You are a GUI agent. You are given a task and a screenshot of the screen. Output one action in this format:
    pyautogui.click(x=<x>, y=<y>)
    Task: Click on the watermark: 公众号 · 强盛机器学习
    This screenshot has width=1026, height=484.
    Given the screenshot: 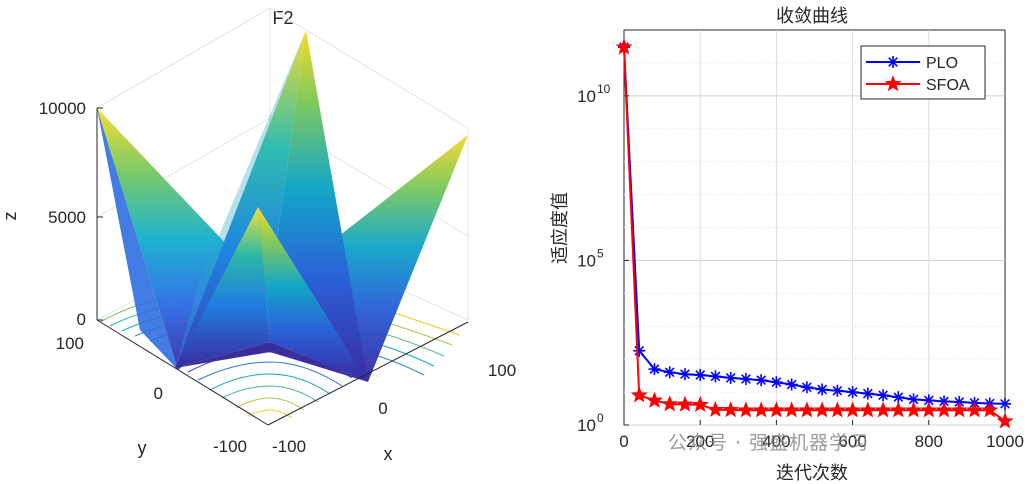 What is the action you would take?
    pyautogui.click(x=769, y=443)
    